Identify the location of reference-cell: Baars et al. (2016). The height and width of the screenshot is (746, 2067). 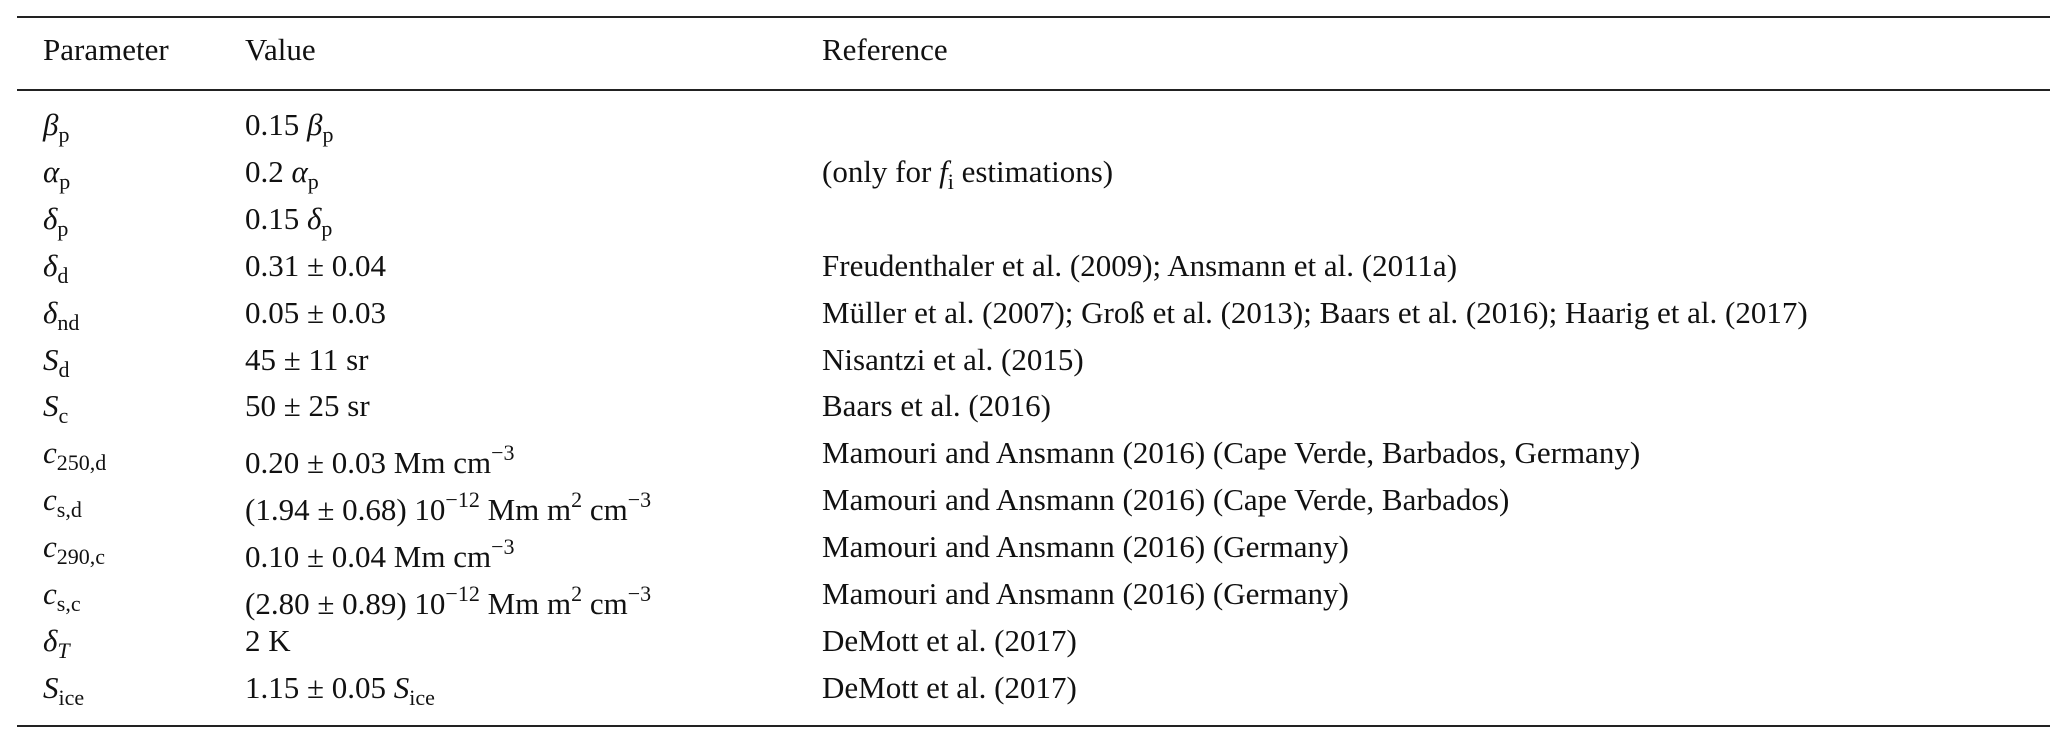
(936, 406).